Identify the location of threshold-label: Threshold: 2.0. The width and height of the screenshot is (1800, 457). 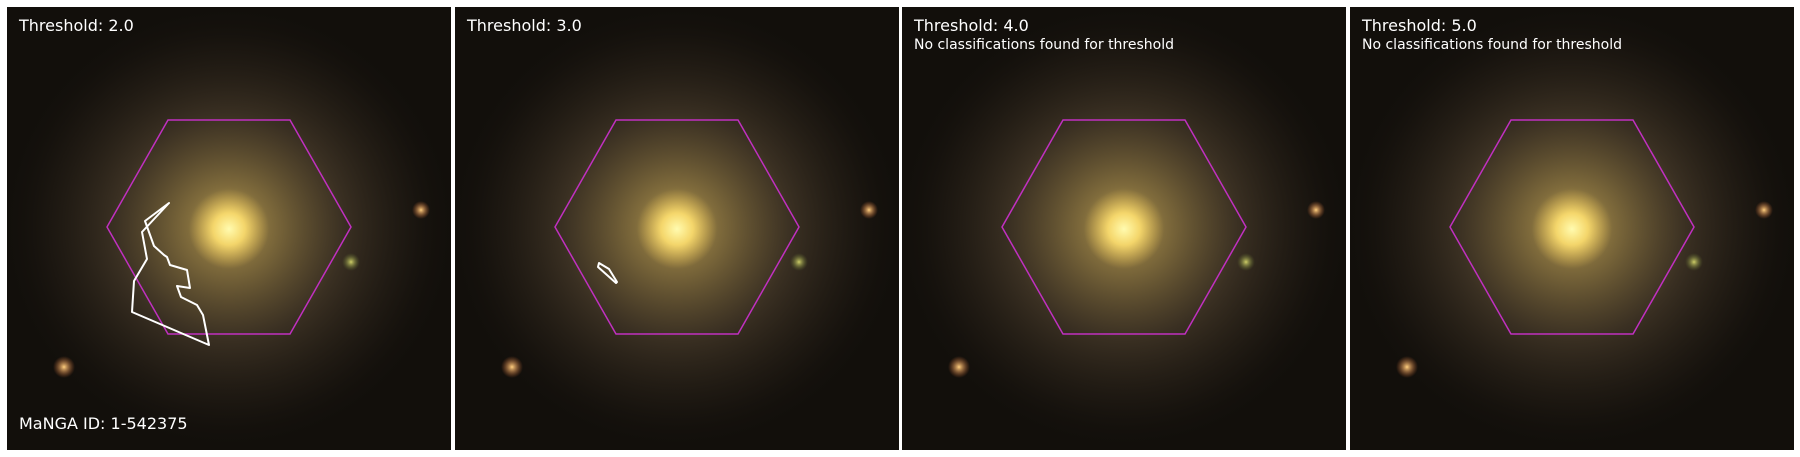
(76, 25).